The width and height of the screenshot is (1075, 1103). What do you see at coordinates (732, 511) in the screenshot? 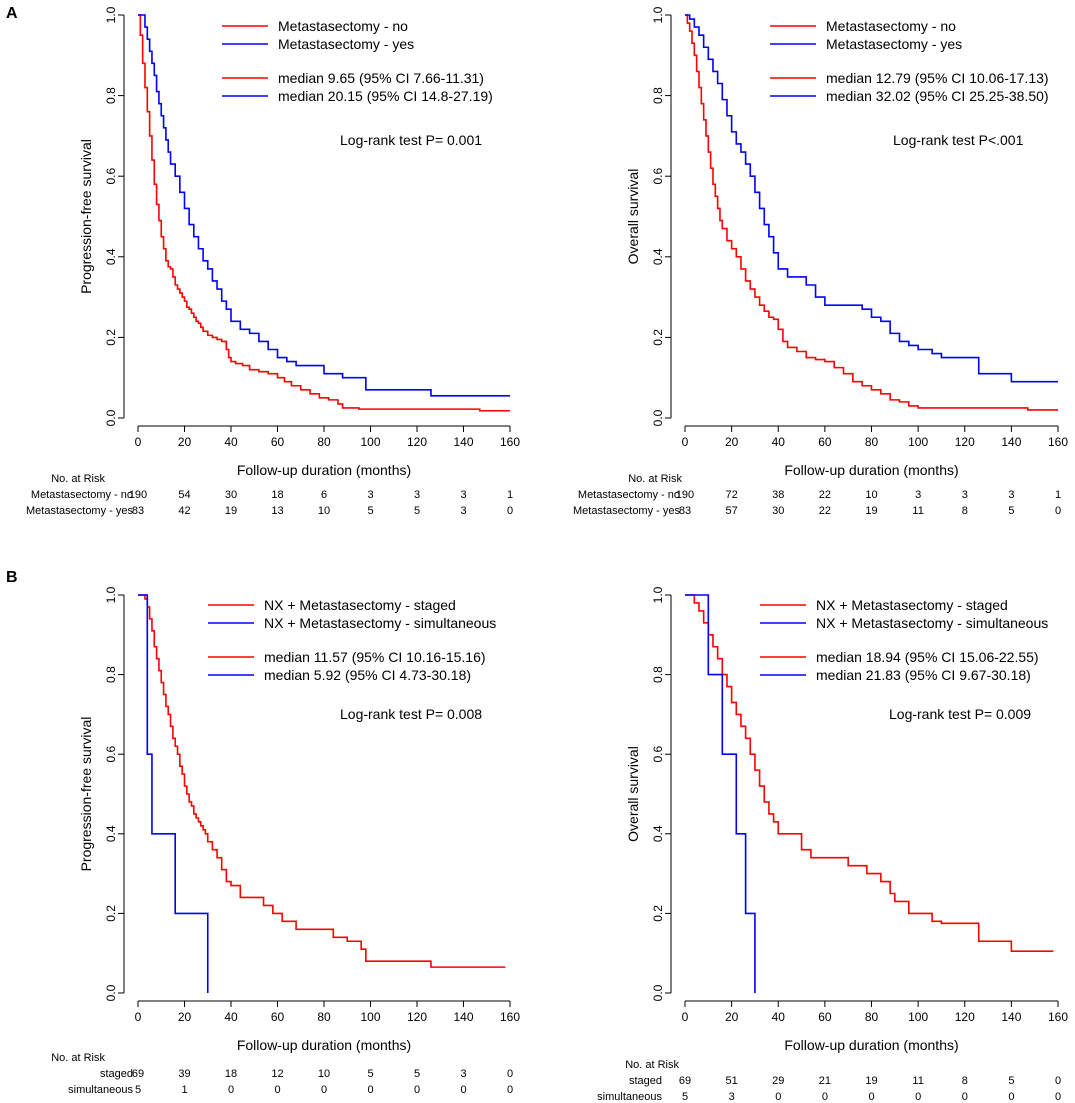
I see `risk-count: 57` at bounding box center [732, 511].